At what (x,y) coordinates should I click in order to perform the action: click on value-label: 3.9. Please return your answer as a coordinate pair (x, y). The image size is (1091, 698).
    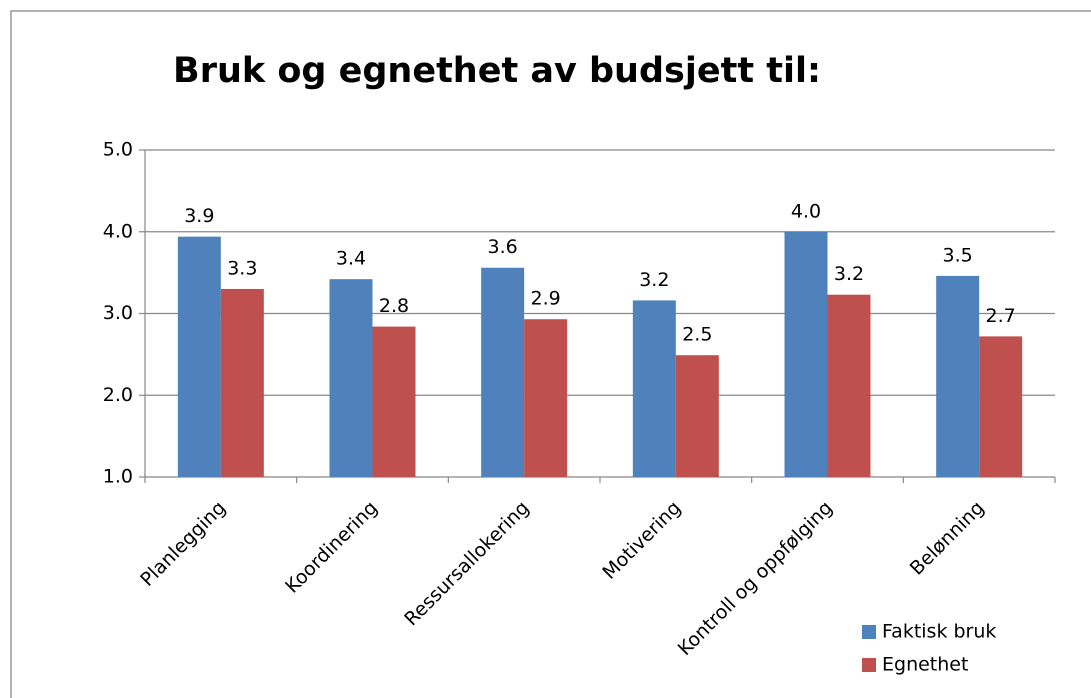
    Looking at the image, I should click on (199, 216).